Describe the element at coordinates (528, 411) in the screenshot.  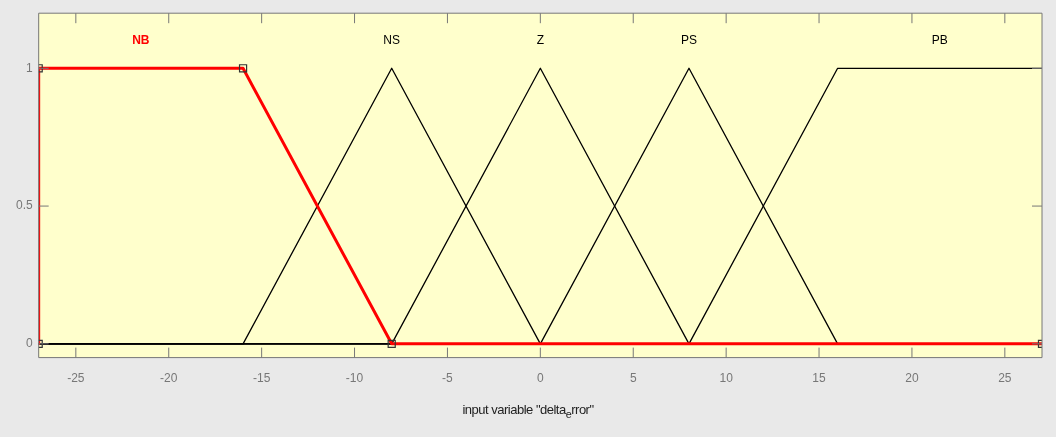
I see `x-axis-title: input variable "delta$_{e}$rror"` at that location.